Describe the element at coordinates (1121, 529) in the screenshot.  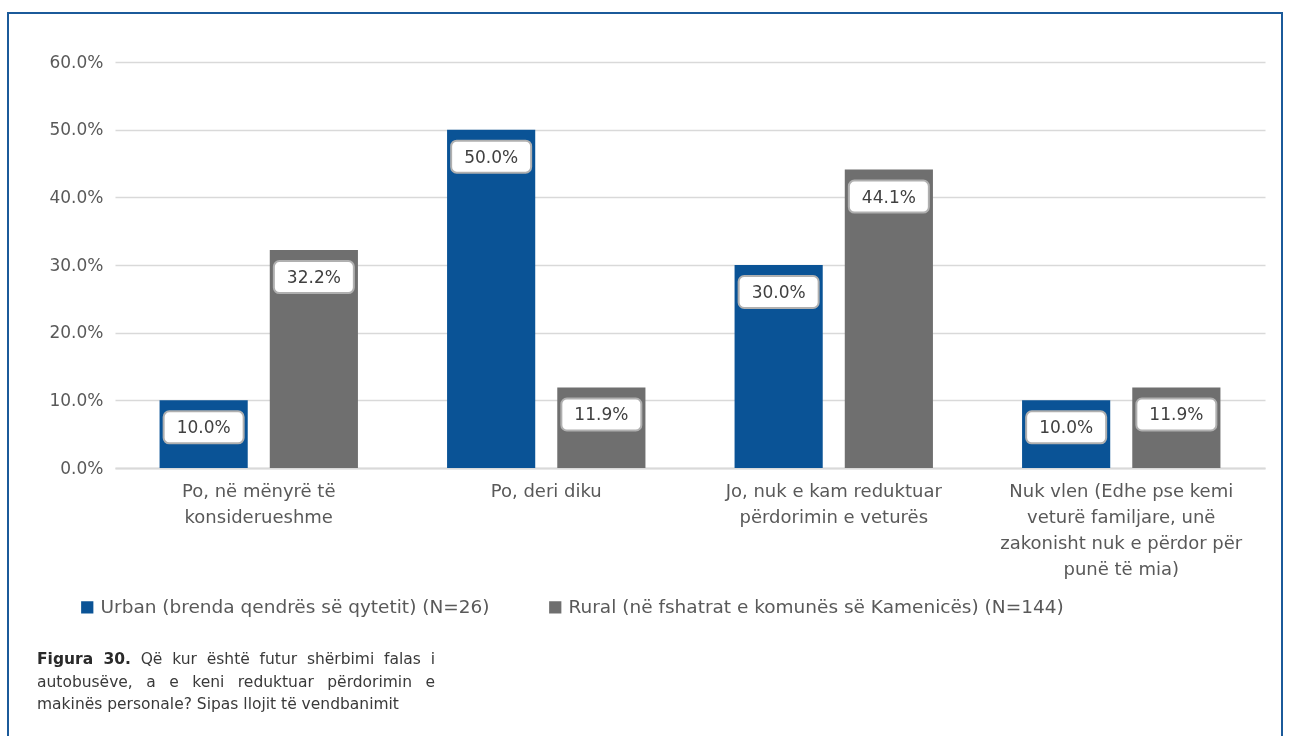
I see `x-tick-label: Nuk vlen (Edhe pse kemi veturë familjare, unë zakonisht nuk e përdor për punë të mia)` at that location.